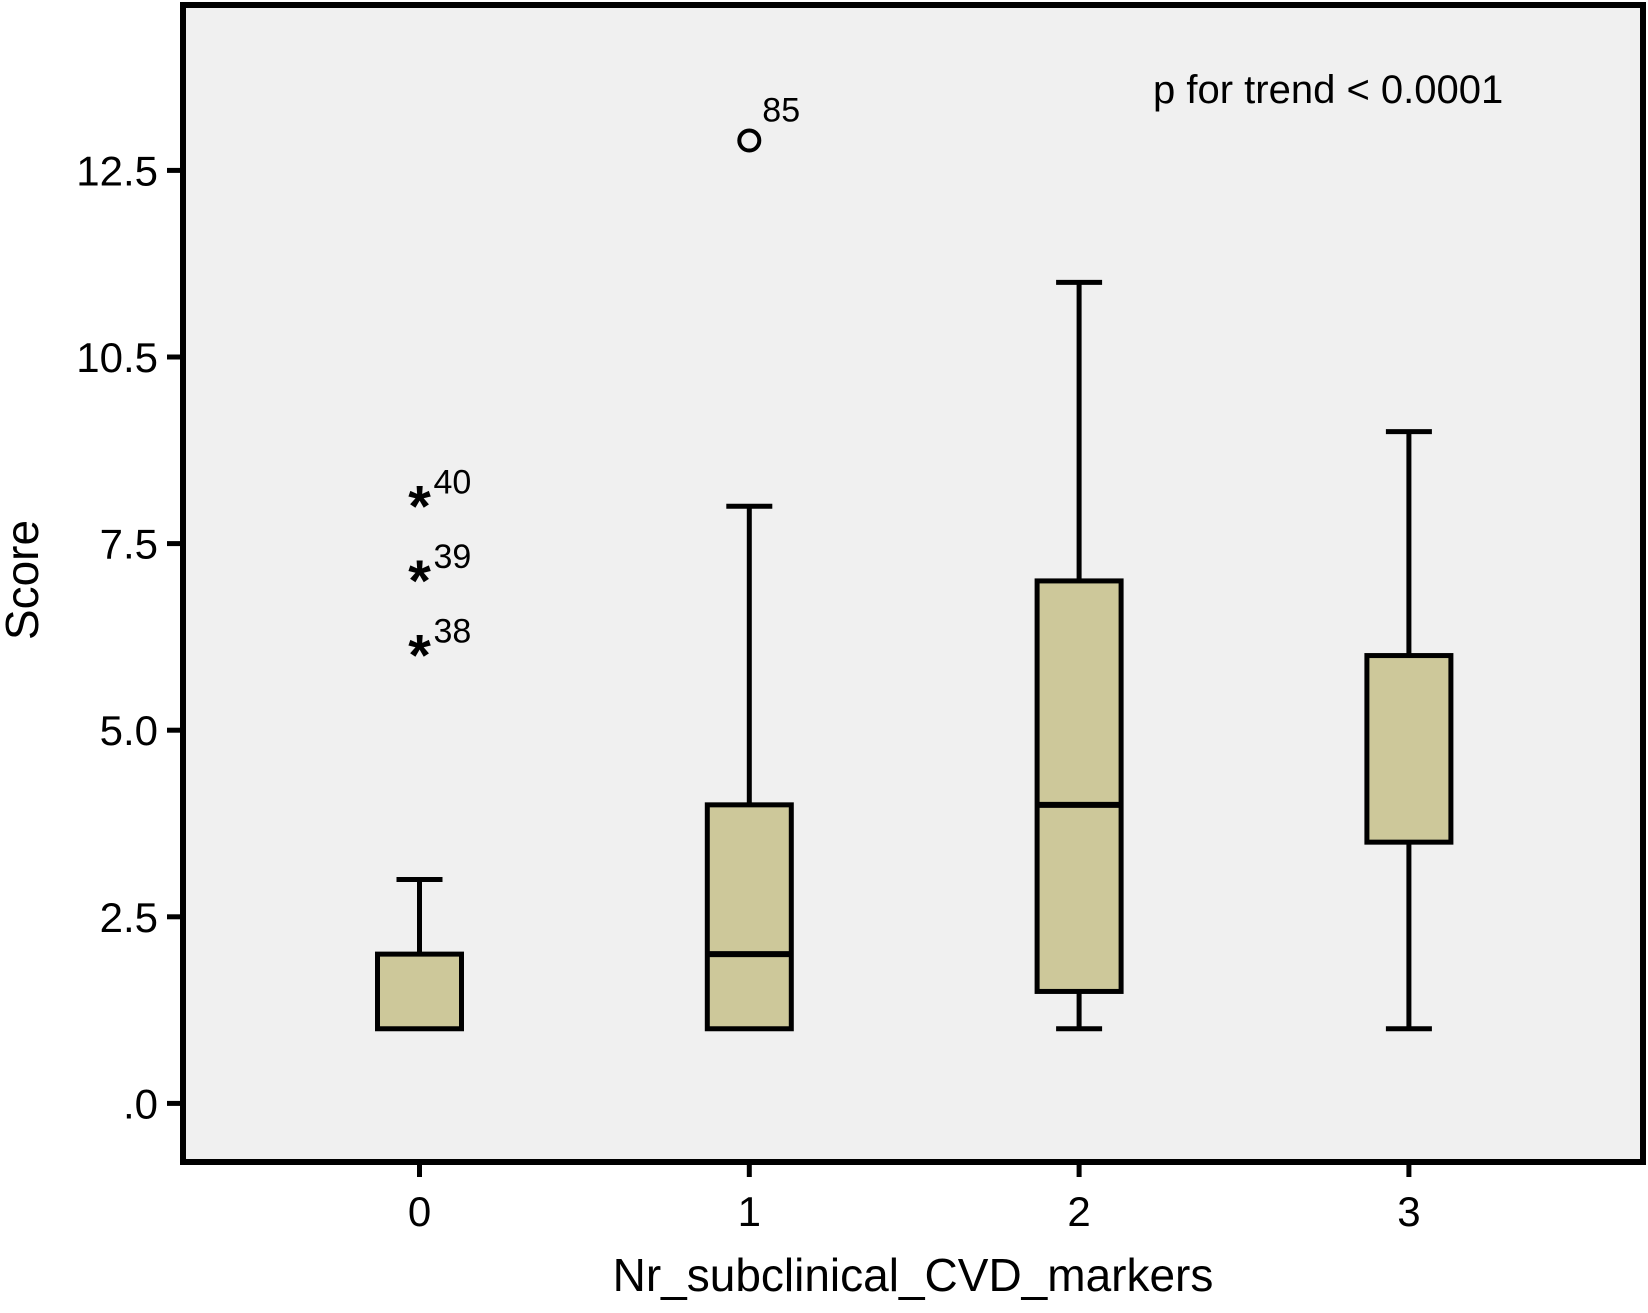  Describe the element at coordinates (1328, 90) in the screenshot. I see `p-for-trend-annotation: p for trend < 0.0001` at that location.